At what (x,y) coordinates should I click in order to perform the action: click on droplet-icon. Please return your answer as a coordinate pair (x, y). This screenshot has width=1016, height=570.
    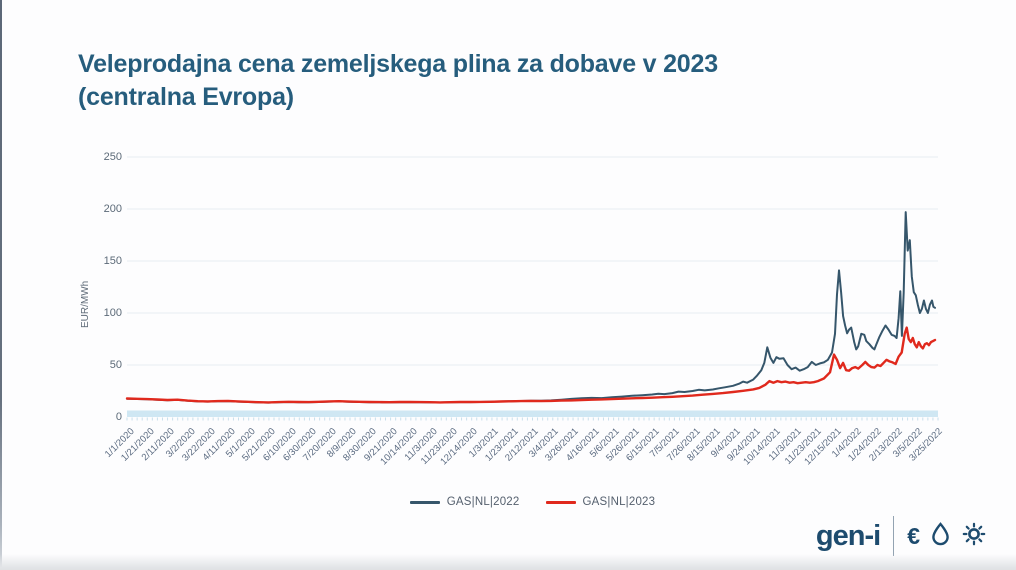
    Looking at the image, I should click on (940, 536).